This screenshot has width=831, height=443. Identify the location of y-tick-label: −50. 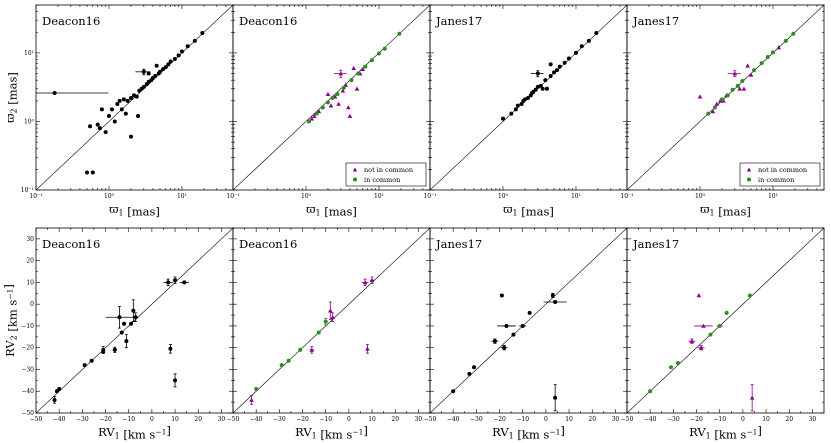
(27, 413).